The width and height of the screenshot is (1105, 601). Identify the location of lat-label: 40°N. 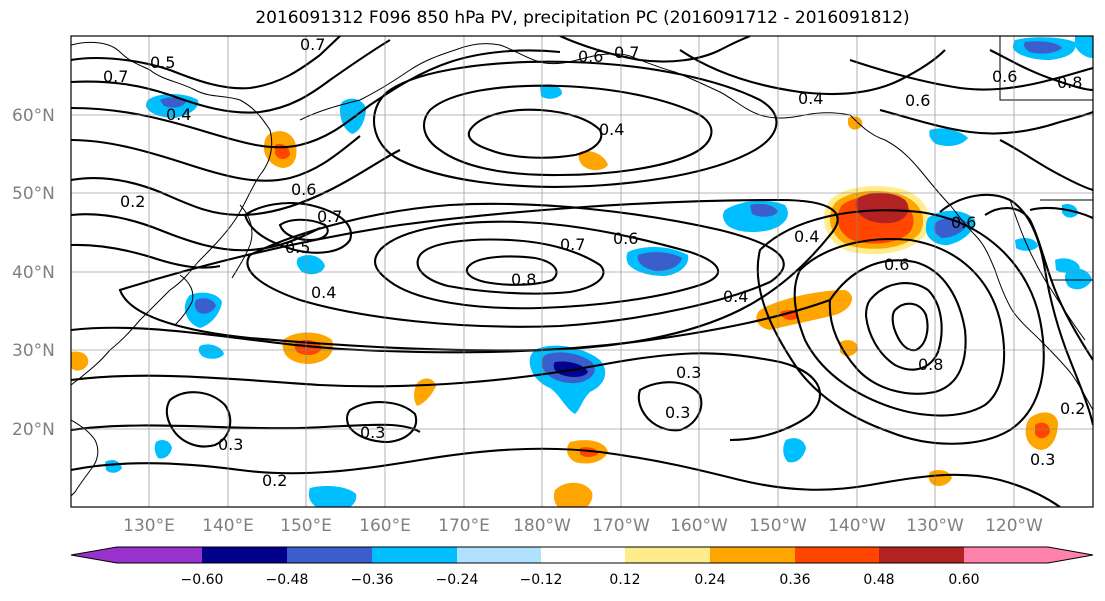
(33, 273).